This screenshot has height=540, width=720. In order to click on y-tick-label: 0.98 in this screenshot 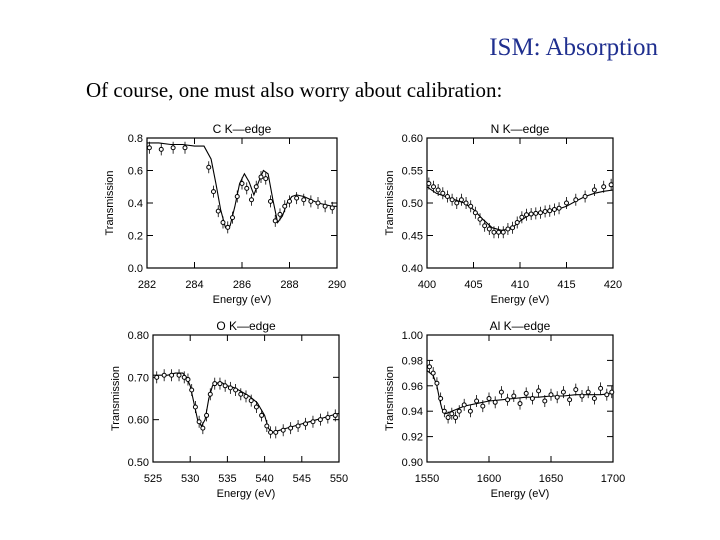, I will do `click(412, 361)`.